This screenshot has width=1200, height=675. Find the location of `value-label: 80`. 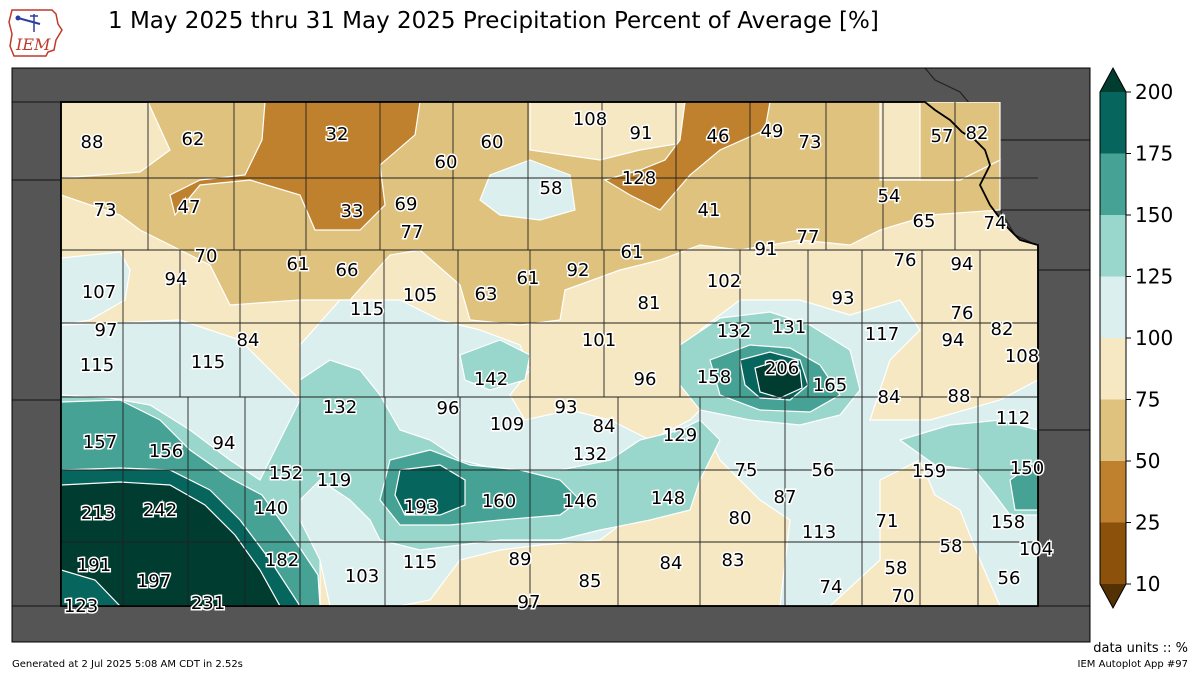

value-label: 80 is located at coordinates (740, 518).